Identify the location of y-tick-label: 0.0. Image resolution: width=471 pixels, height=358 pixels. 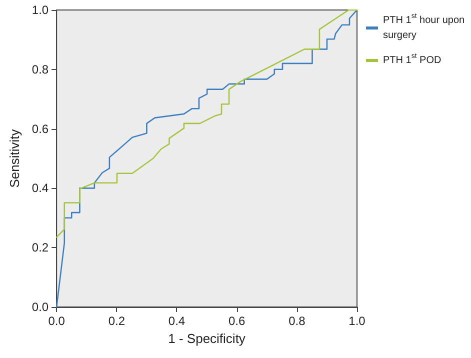
(40, 307).